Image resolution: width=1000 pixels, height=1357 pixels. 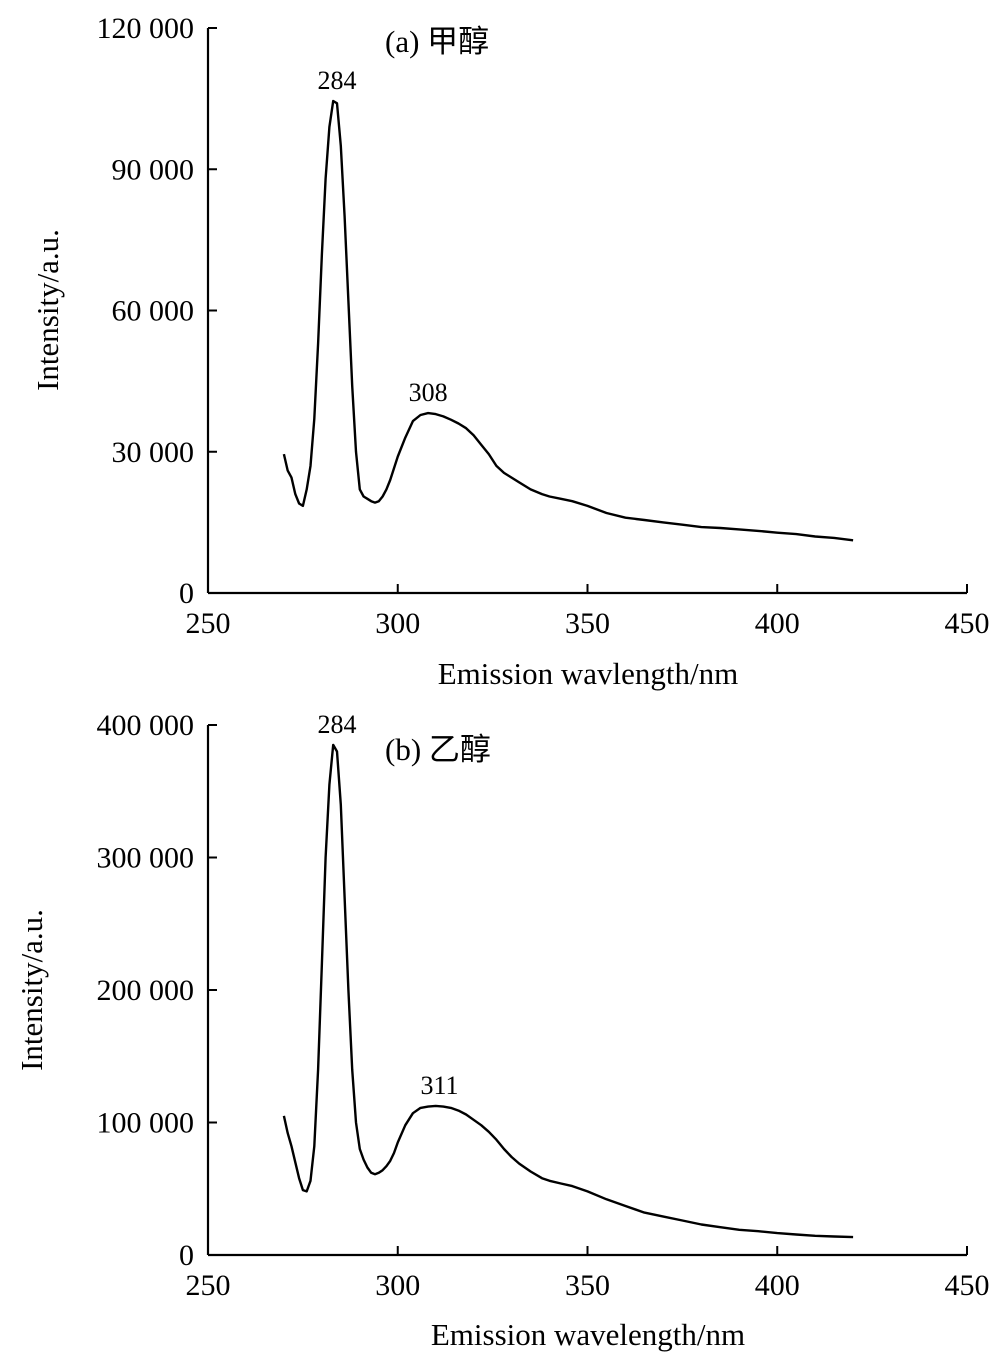 What do you see at coordinates (146, 28) in the screenshot?
I see `y-tick-label-a: 120 000` at bounding box center [146, 28].